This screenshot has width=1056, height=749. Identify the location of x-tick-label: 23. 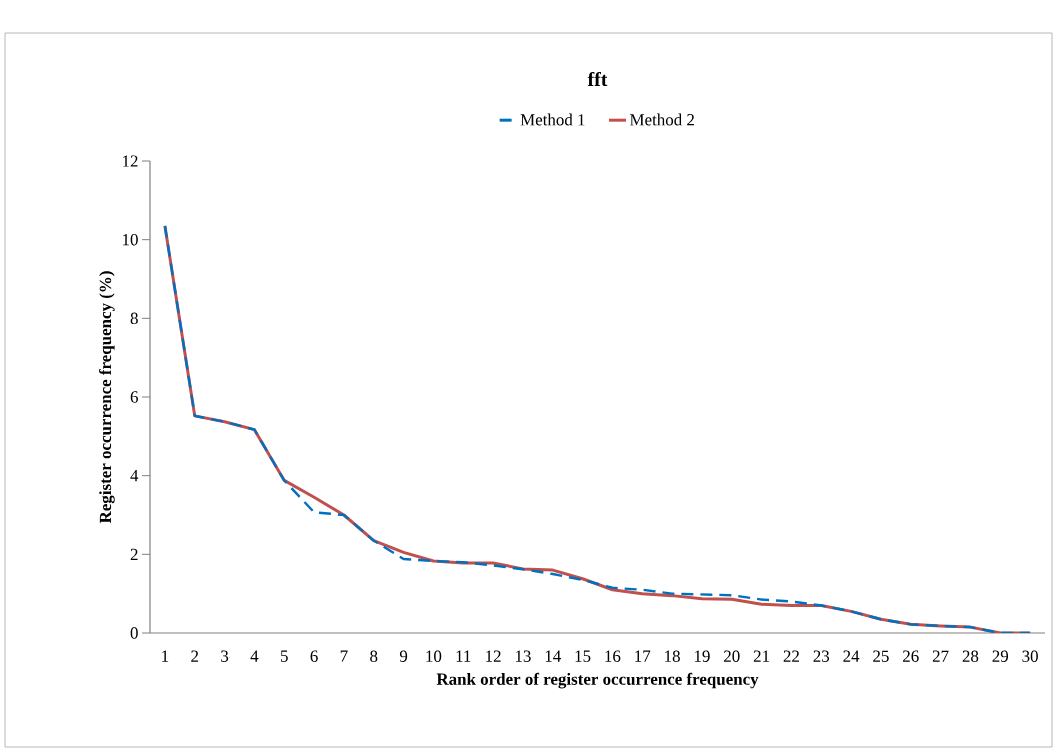
(821, 656).